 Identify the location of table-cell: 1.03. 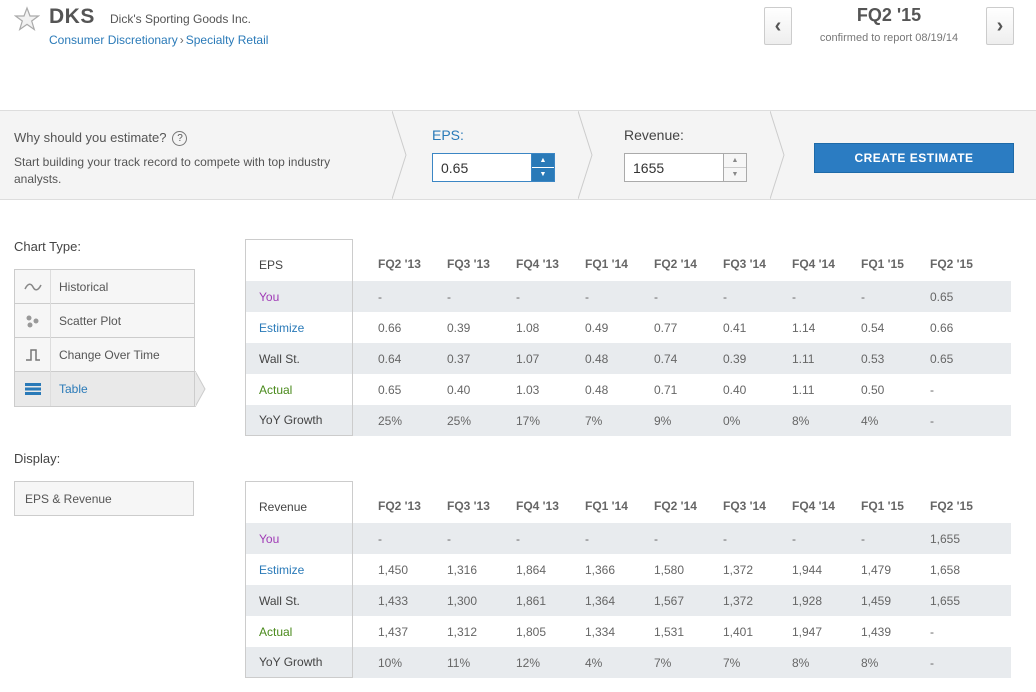
(528, 389).